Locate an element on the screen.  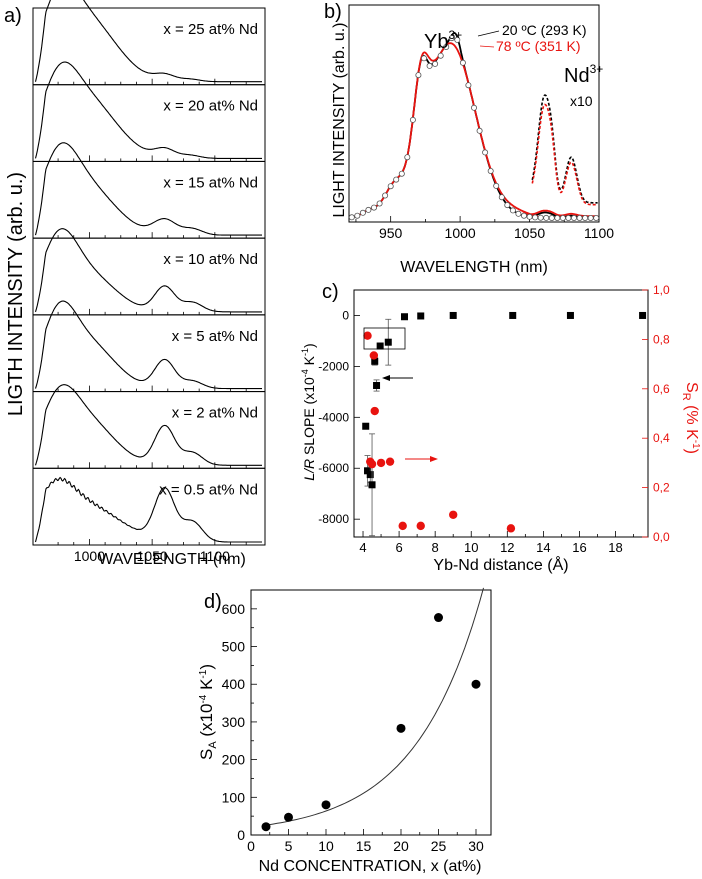
chart-d-xtick-label: 15 is located at coordinates (364, 846).